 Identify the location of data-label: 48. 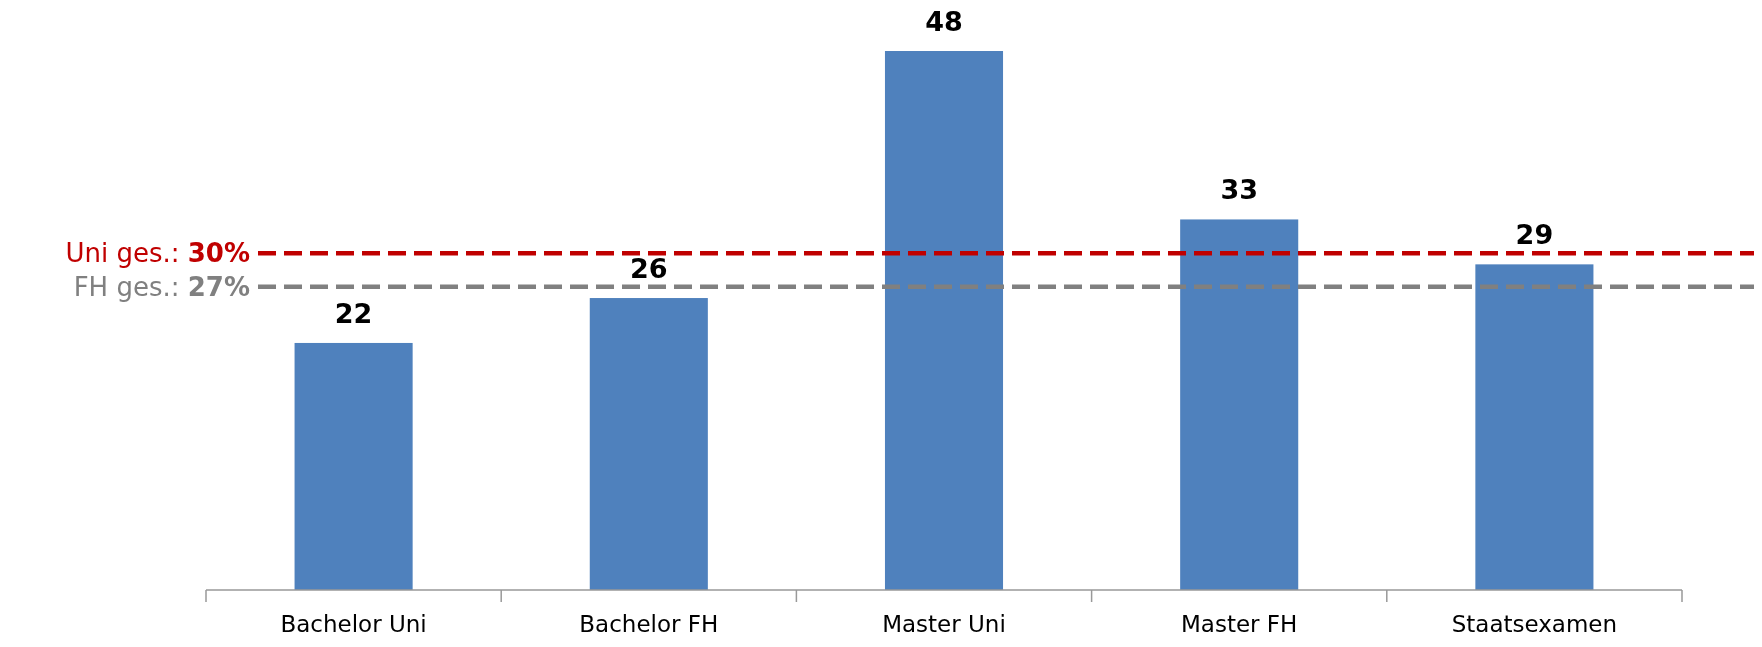
(944, 21).